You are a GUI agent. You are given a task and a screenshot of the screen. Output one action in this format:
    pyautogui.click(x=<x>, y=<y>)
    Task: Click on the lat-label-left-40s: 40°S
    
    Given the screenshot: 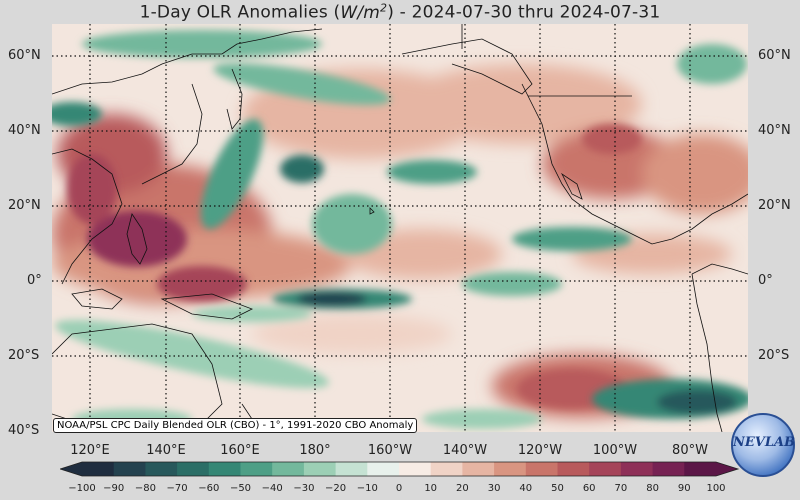 What is the action you would take?
    pyautogui.click(x=24, y=430)
    